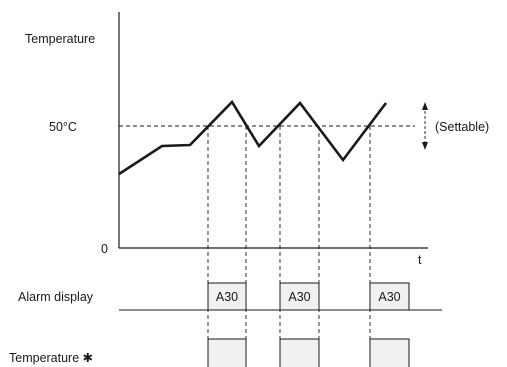 The width and height of the screenshot is (507, 367). I want to click on alarm-code-3: A30, so click(389, 297).